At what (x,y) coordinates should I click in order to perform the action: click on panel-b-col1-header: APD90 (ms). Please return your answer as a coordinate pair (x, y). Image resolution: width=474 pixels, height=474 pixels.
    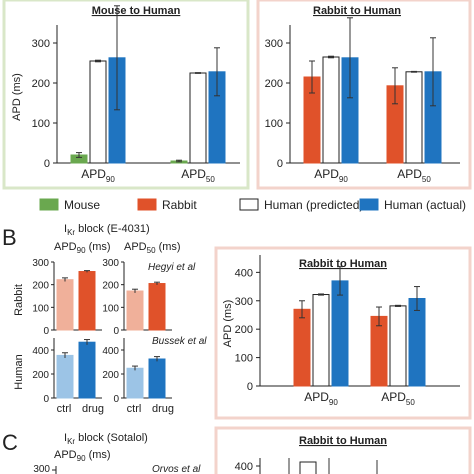
    Looking at the image, I should click on (82, 248).